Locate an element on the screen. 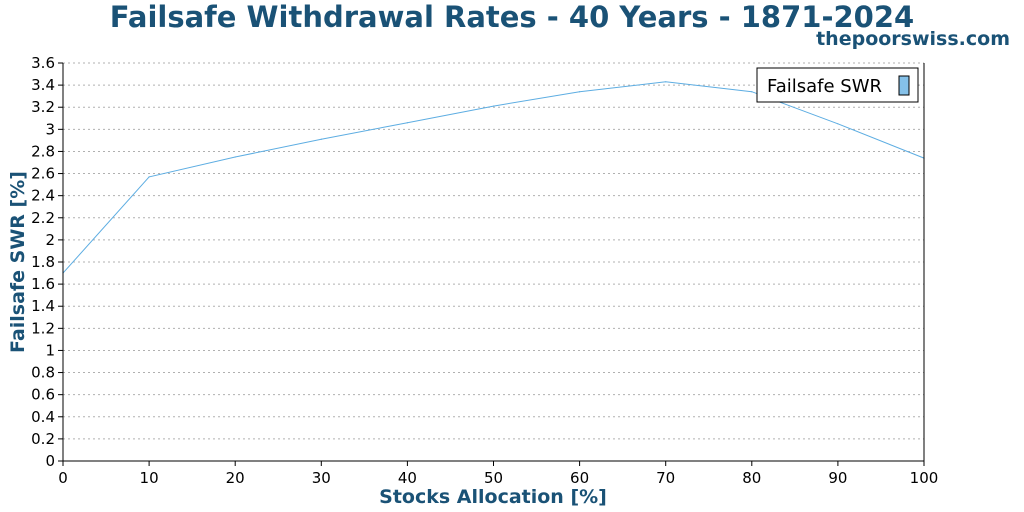  y-tick-label: 0.4 is located at coordinates (43, 417).